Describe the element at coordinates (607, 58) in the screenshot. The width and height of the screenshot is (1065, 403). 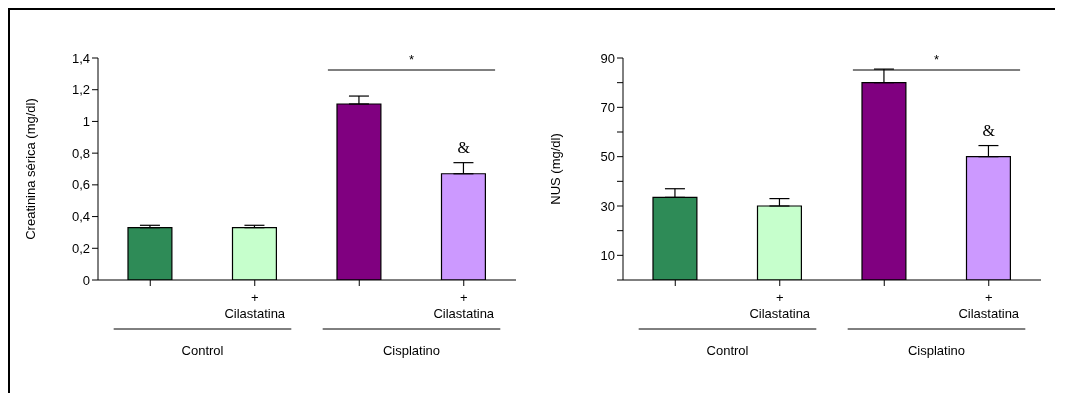
I see `y-tick-label: 90` at that location.